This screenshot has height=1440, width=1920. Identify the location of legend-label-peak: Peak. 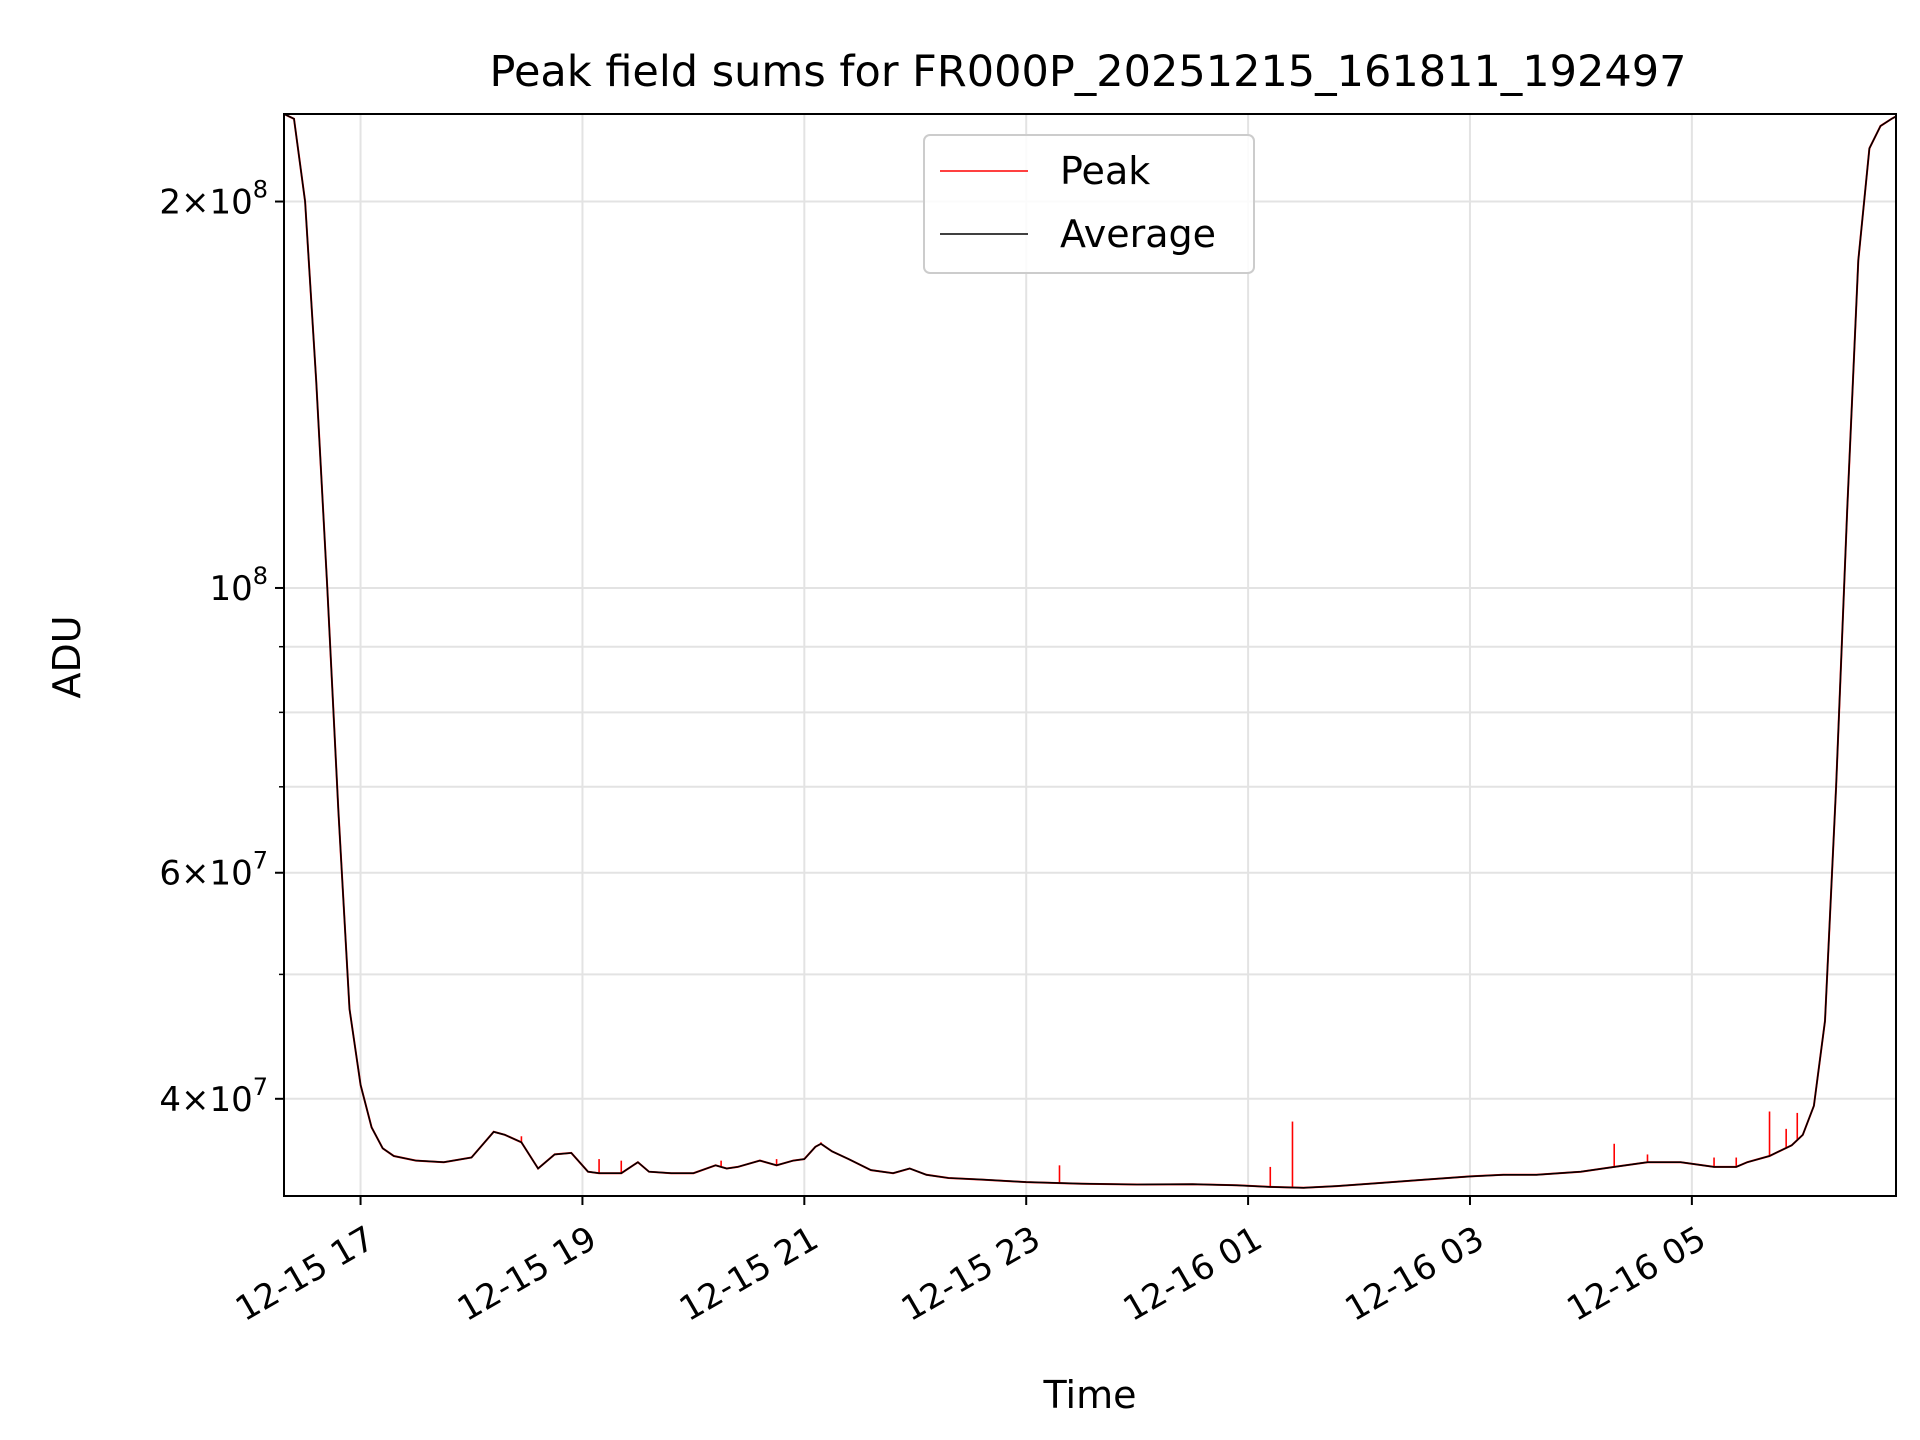
(1105, 171).